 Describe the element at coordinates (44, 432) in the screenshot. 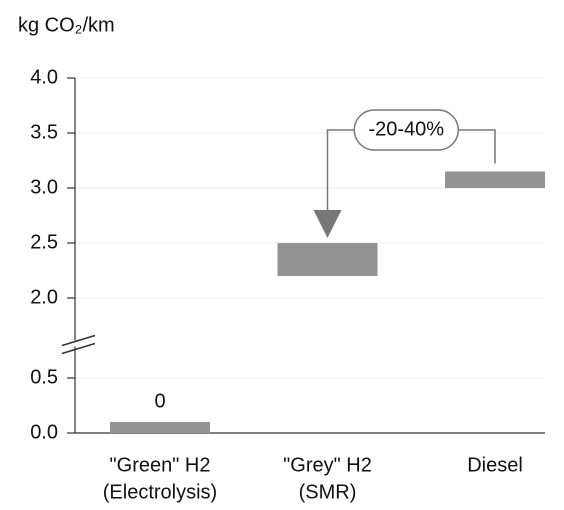

I see `y-tick-label: 0.0` at that location.